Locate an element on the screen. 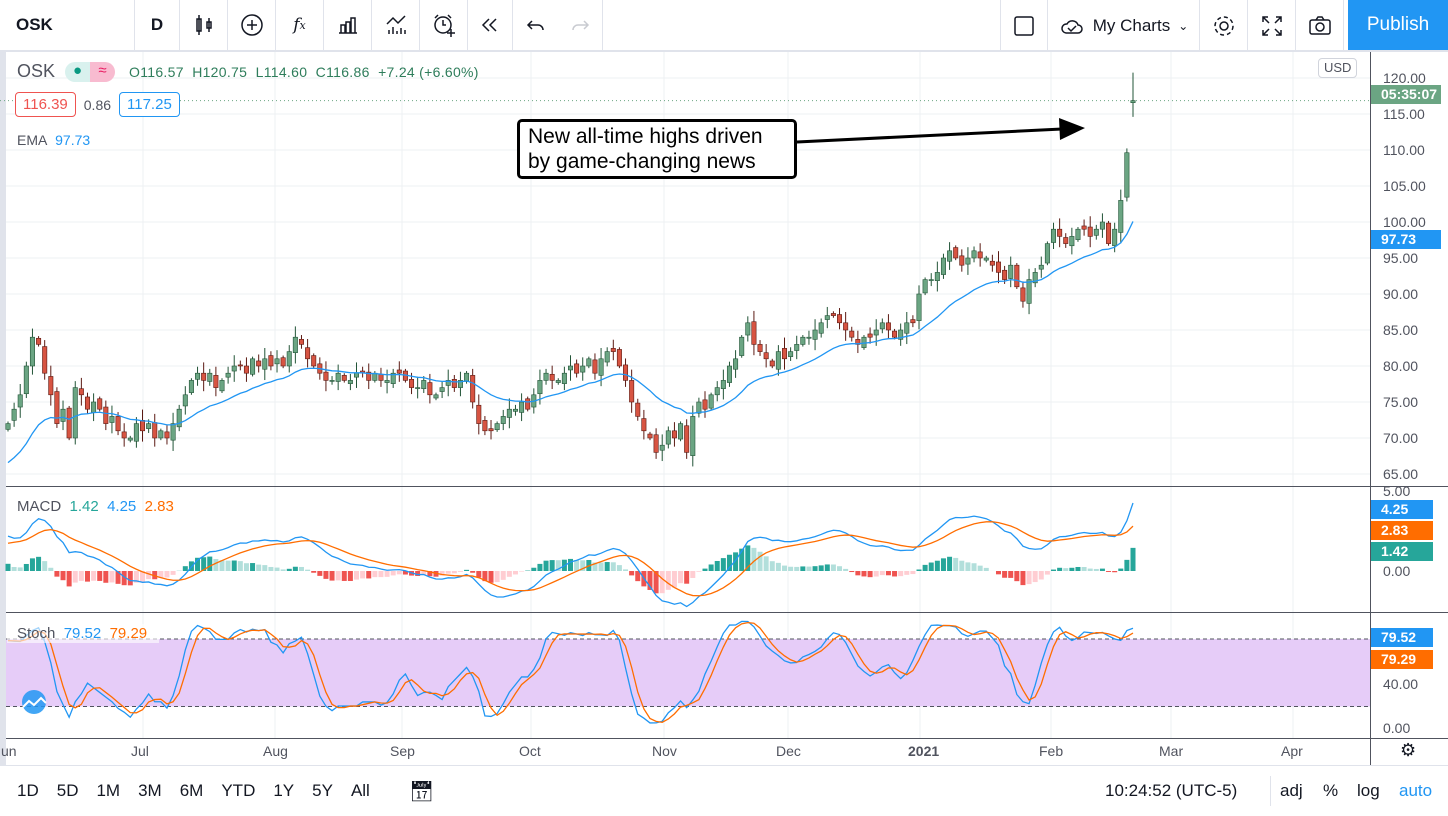  market-status-badge: ● ≈ is located at coordinates (90, 71).